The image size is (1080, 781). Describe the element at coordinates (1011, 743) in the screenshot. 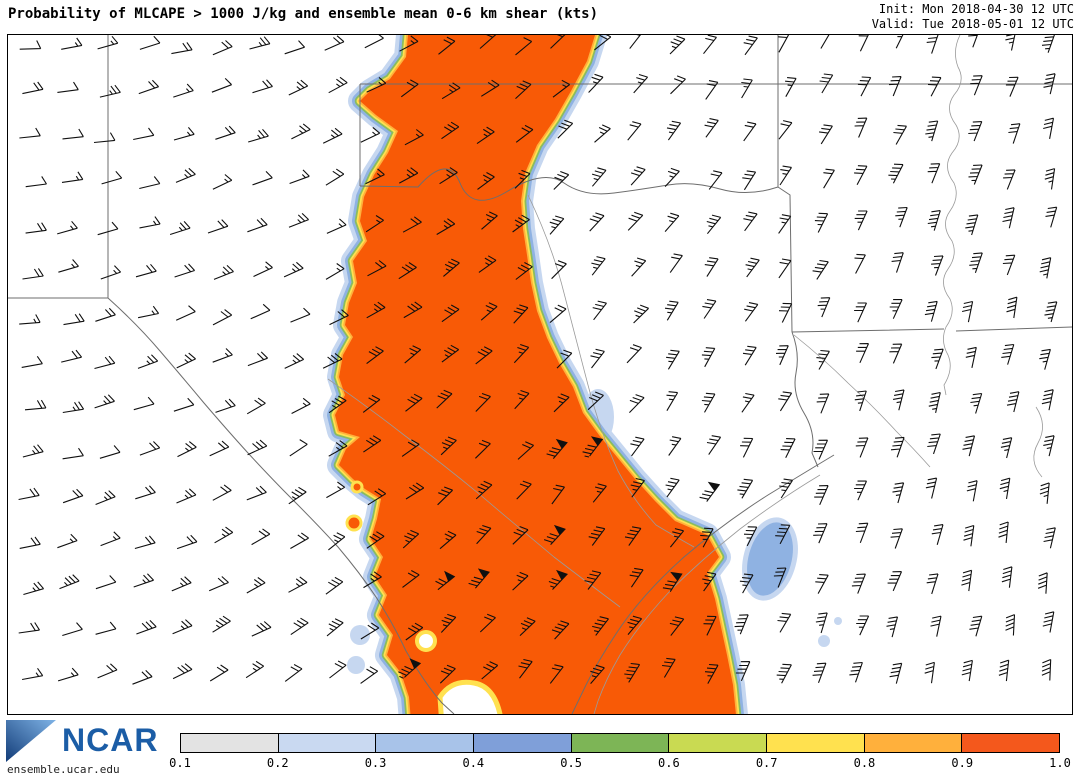

I see `colorbar-segment` at that location.